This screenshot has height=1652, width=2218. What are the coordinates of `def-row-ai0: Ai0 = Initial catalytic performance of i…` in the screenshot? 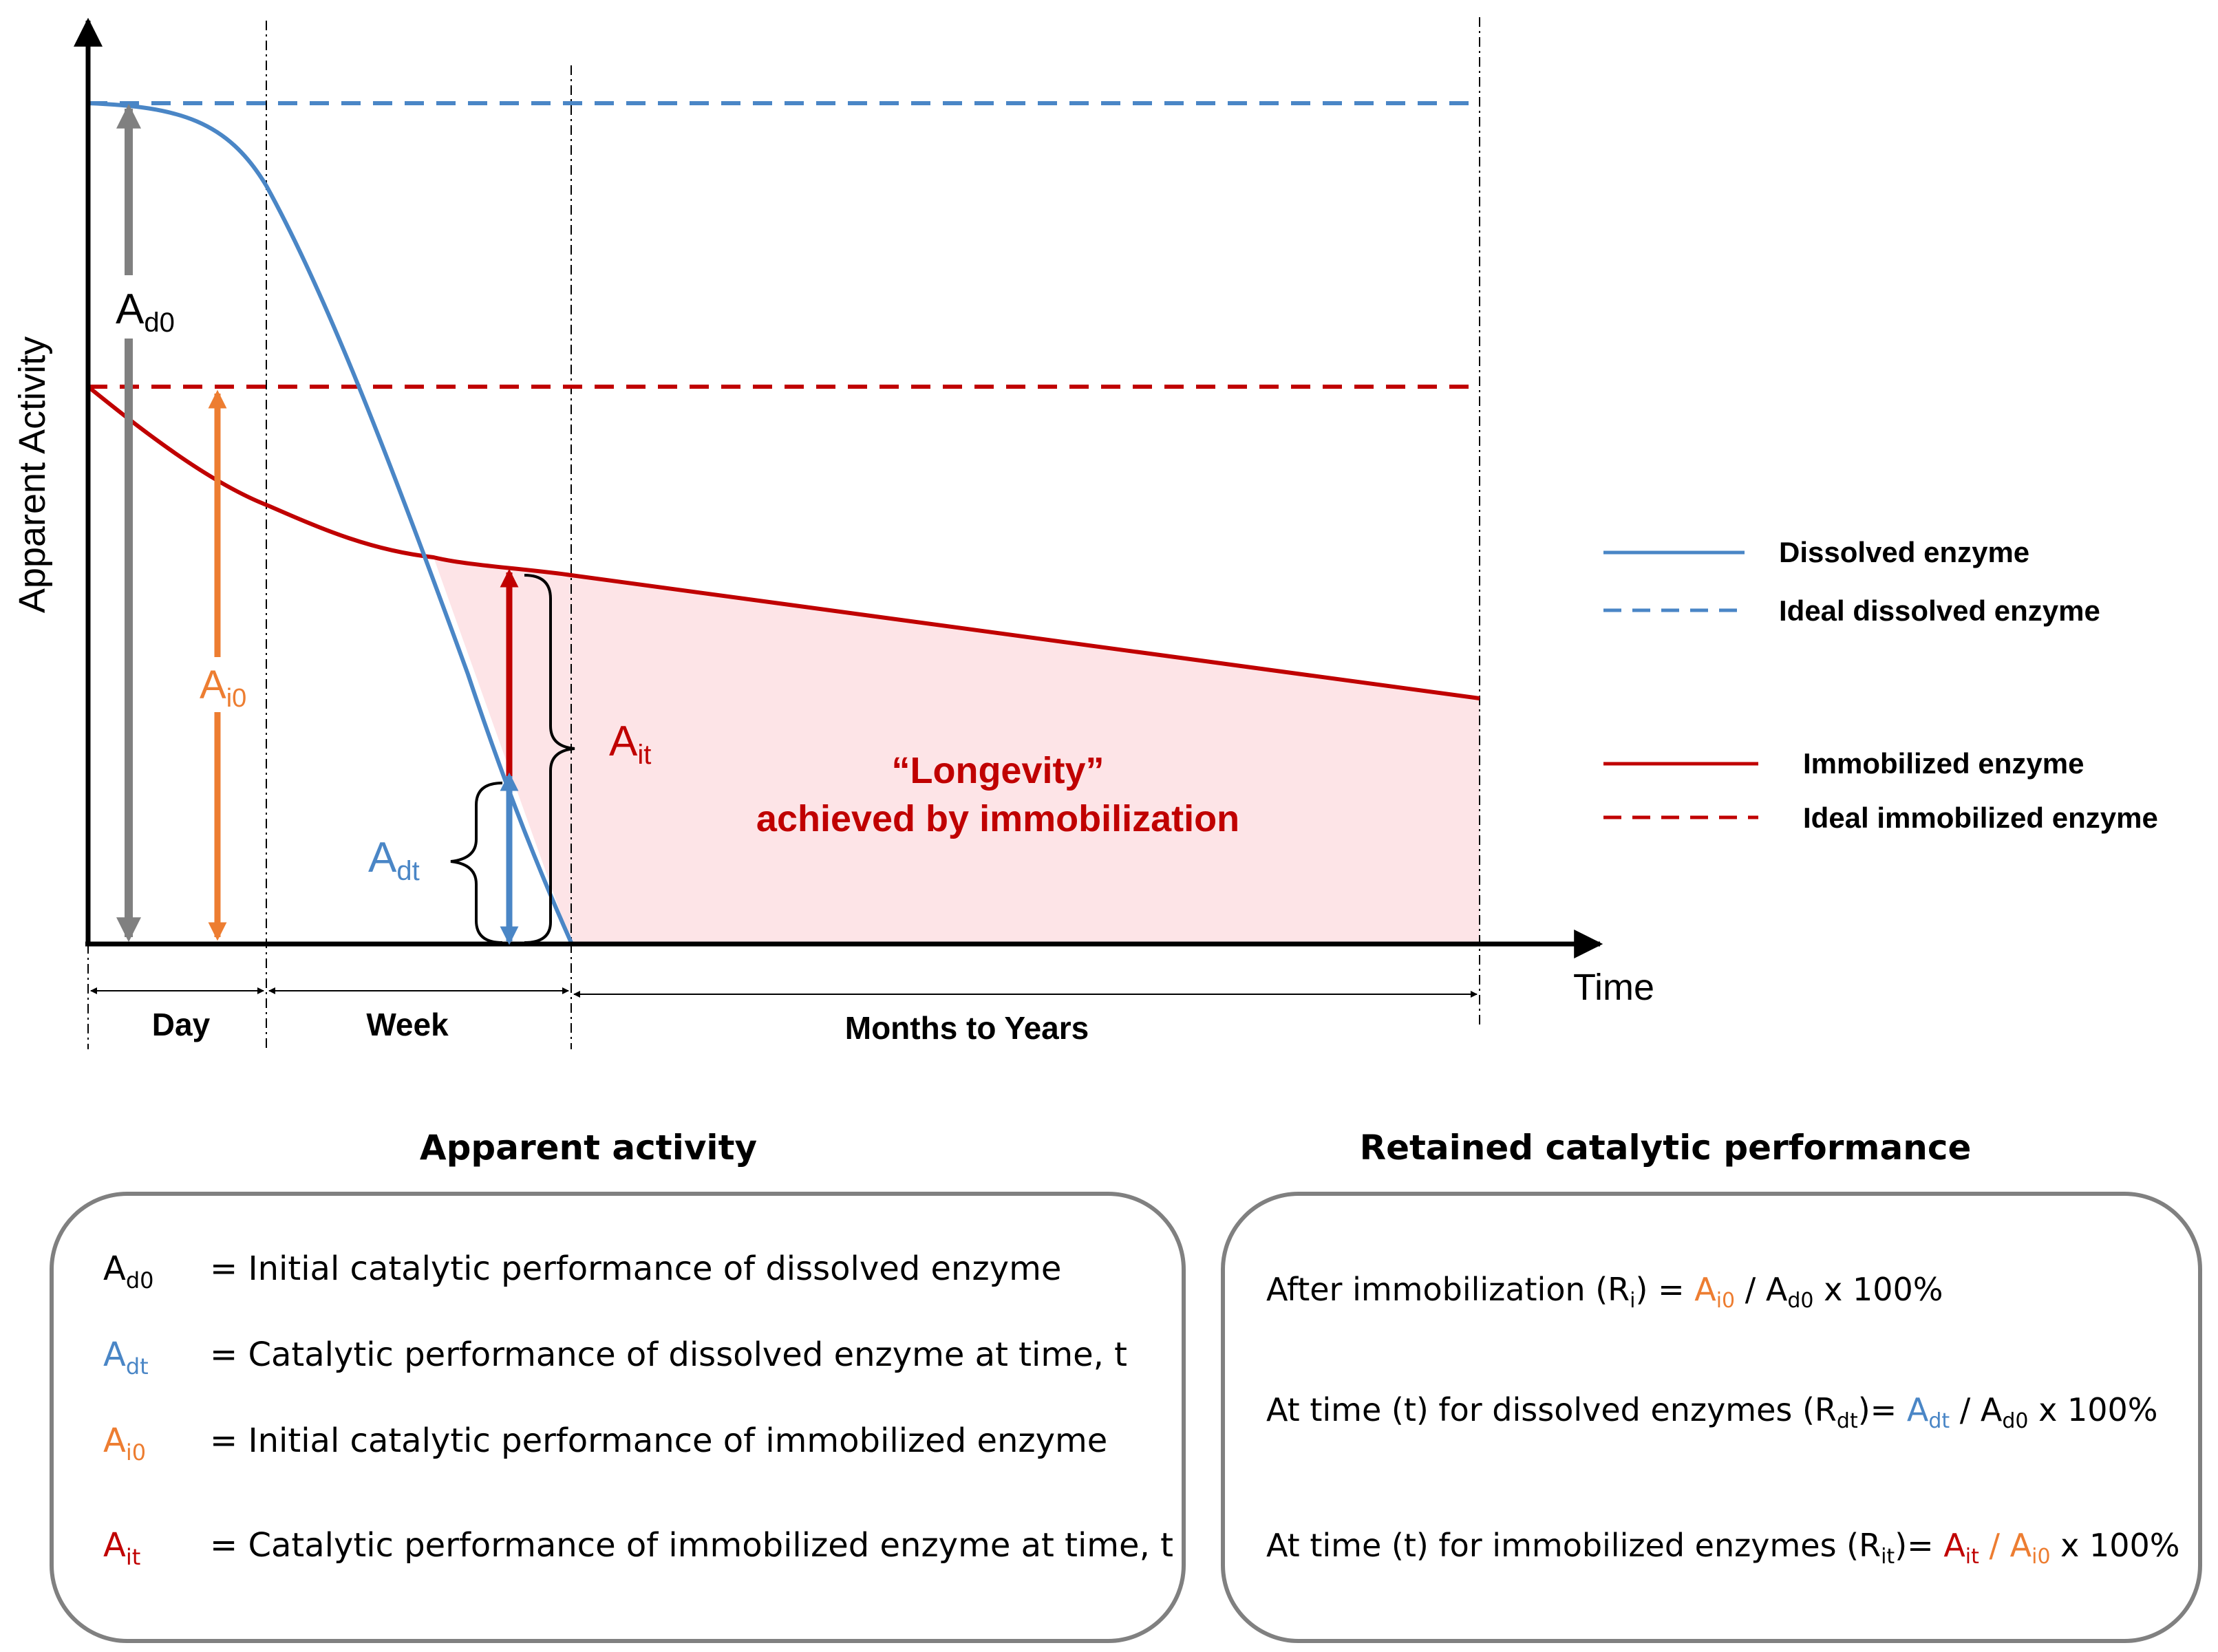 It's located at (605, 1445).